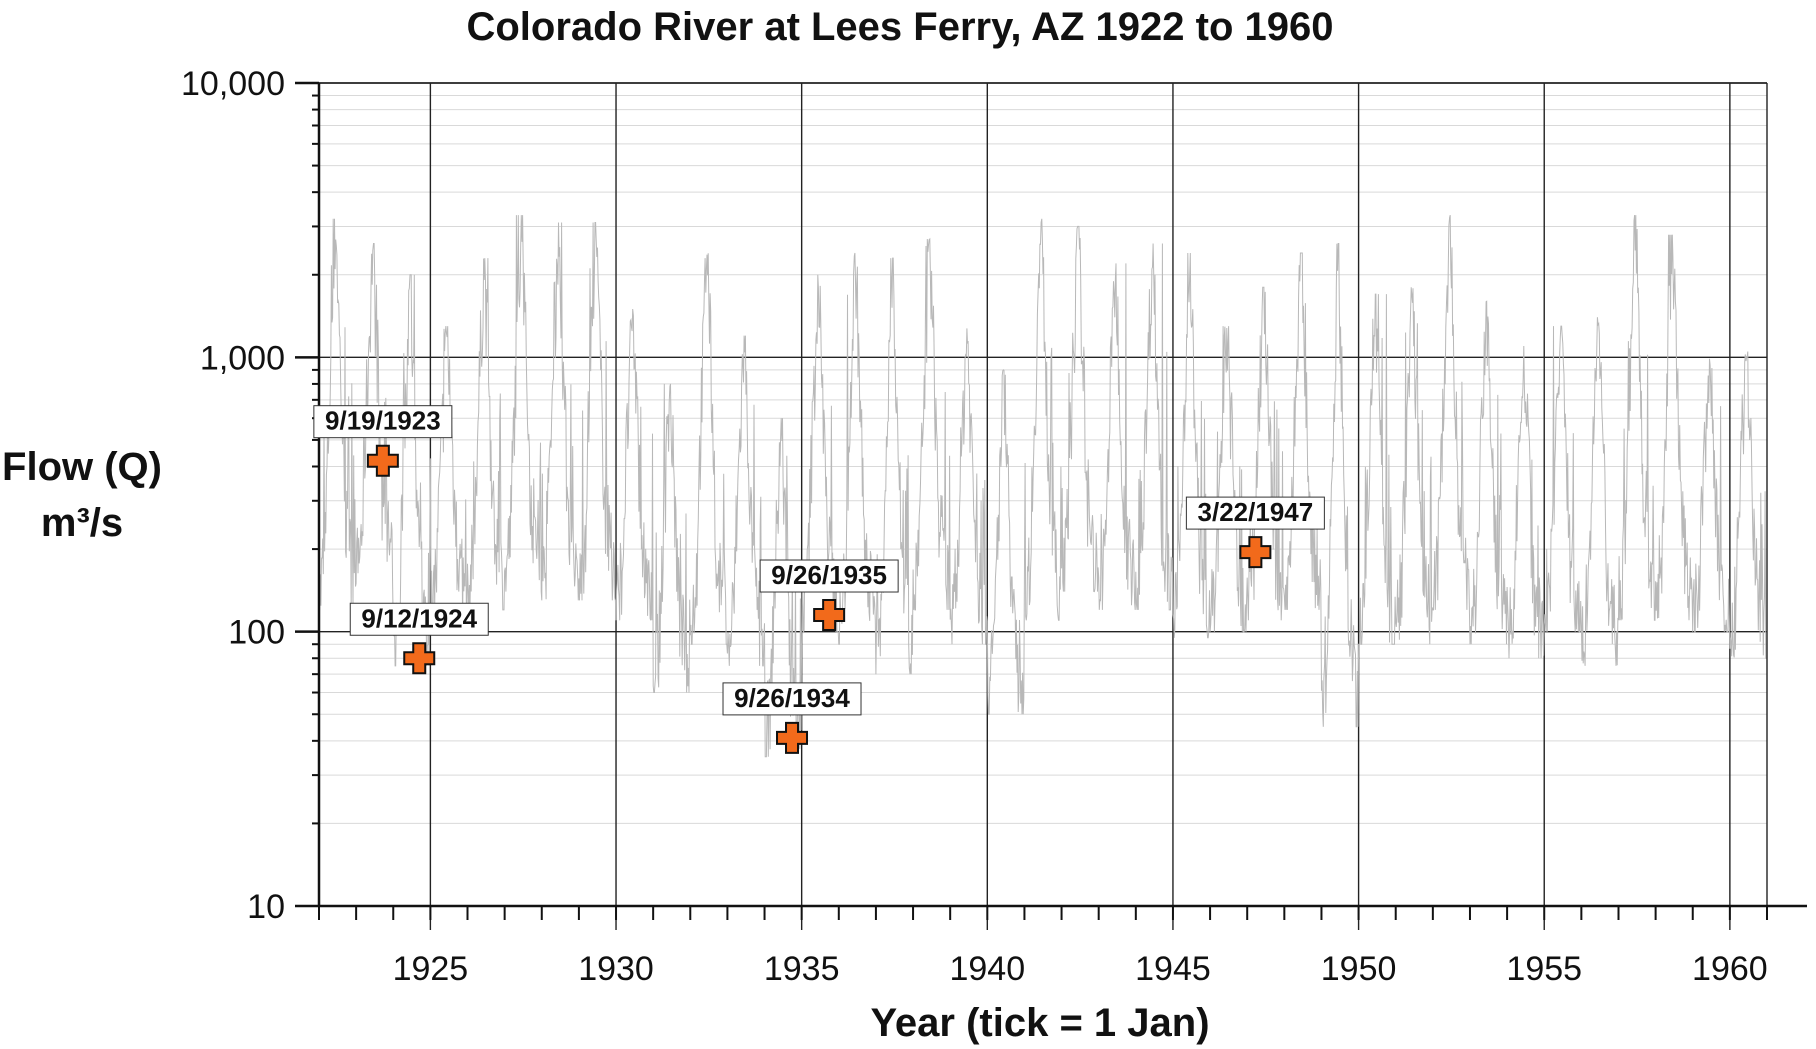 The width and height of the screenshot is (1816, 1049). I want to click on marker-date-label: 9/12/1924, so click(419, 618).